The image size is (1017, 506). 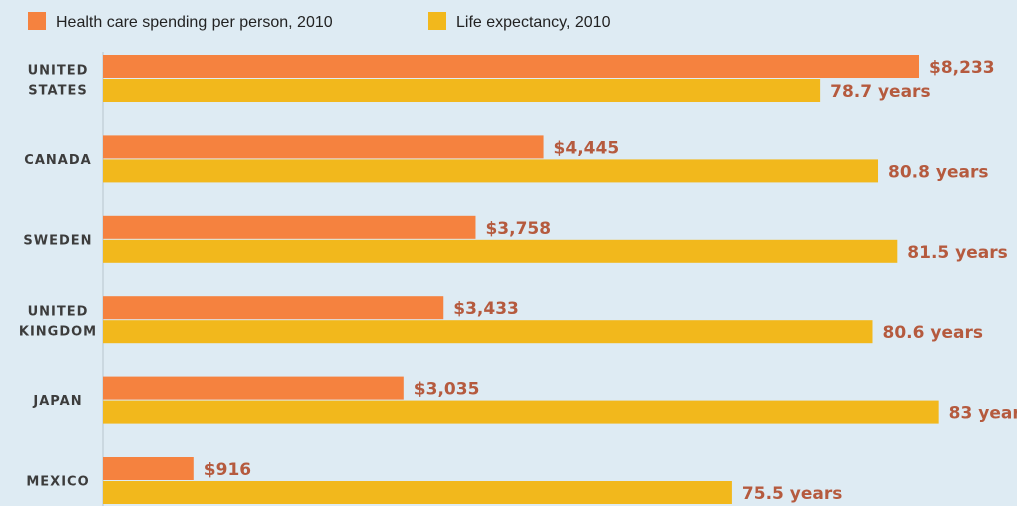 What do you see at coordinates (486, 309) in the screenshot?
I see `data-label-spending: $3,433` at bounding box center [486, 309].